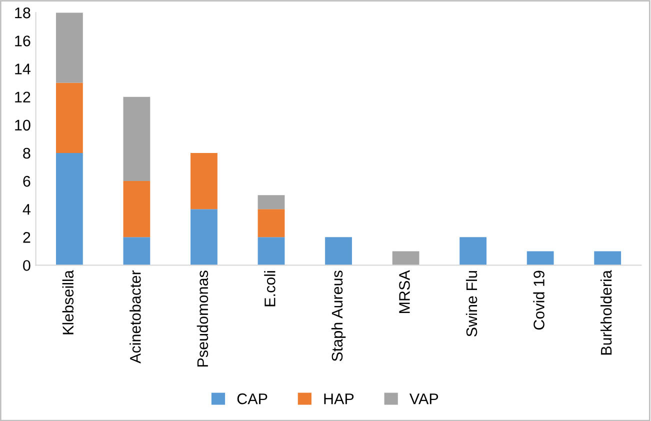 The height and width of the screenshot is (421, 651). I want to click on x-tick-label: Covid 19, so click(538, 300).